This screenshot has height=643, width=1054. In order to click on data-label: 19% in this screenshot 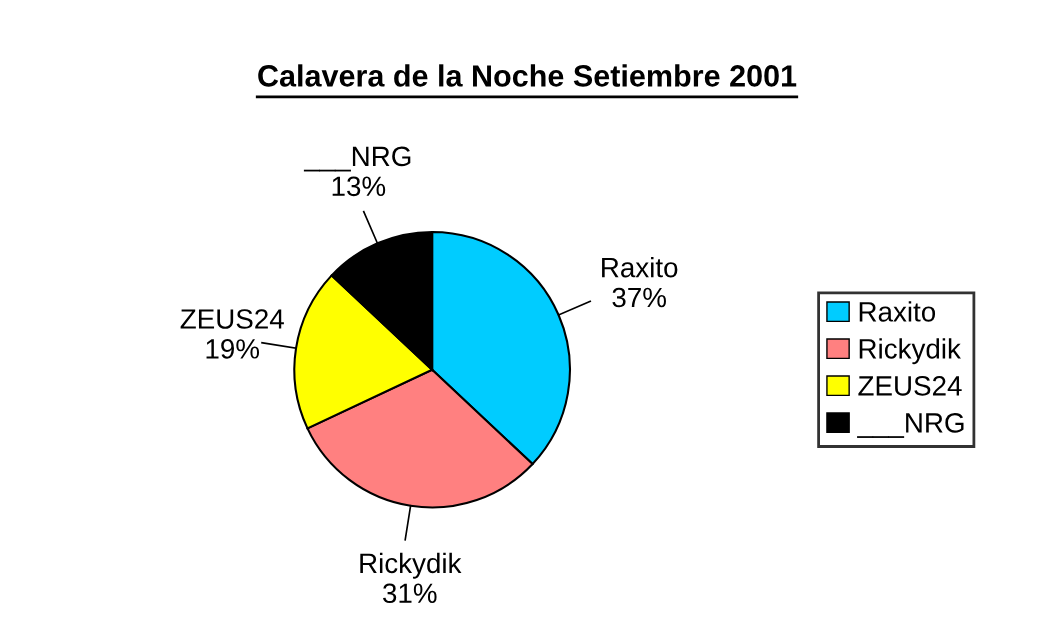, I will do `click(233, 349)`.